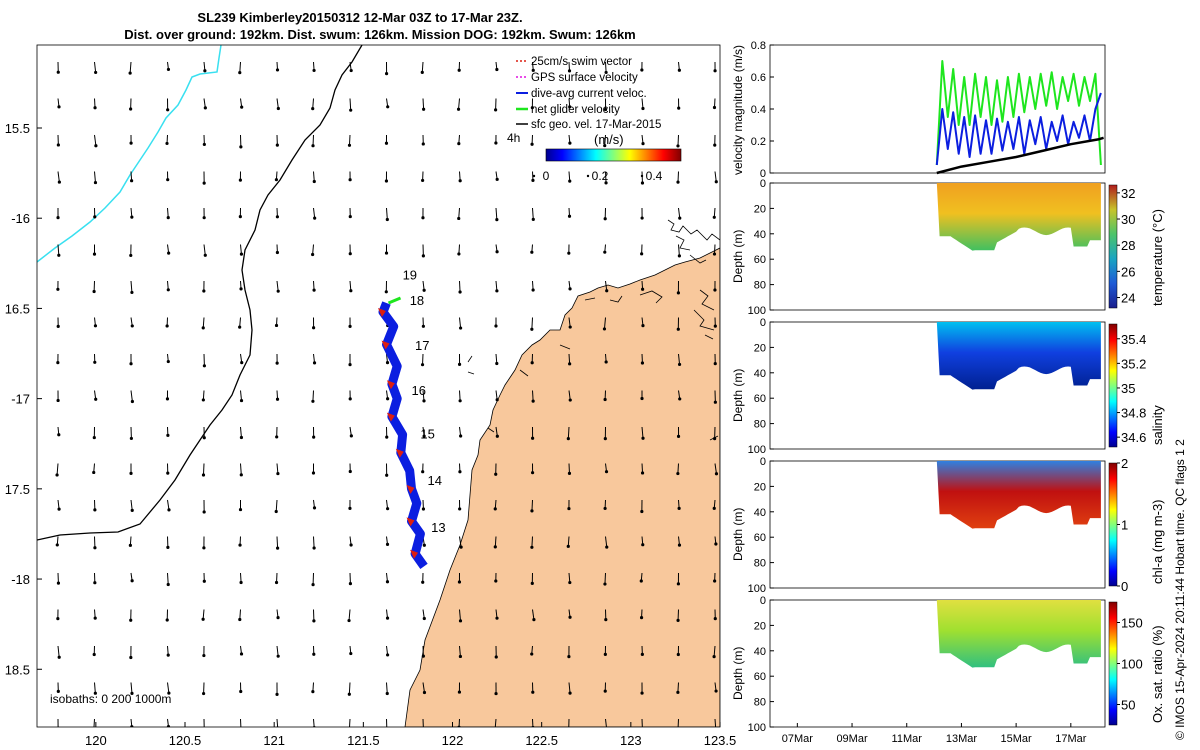  What do you see at coordinates (410, 522) in the screenshot?
I see `swim-vector-mark` at bounding box center [410, 522].